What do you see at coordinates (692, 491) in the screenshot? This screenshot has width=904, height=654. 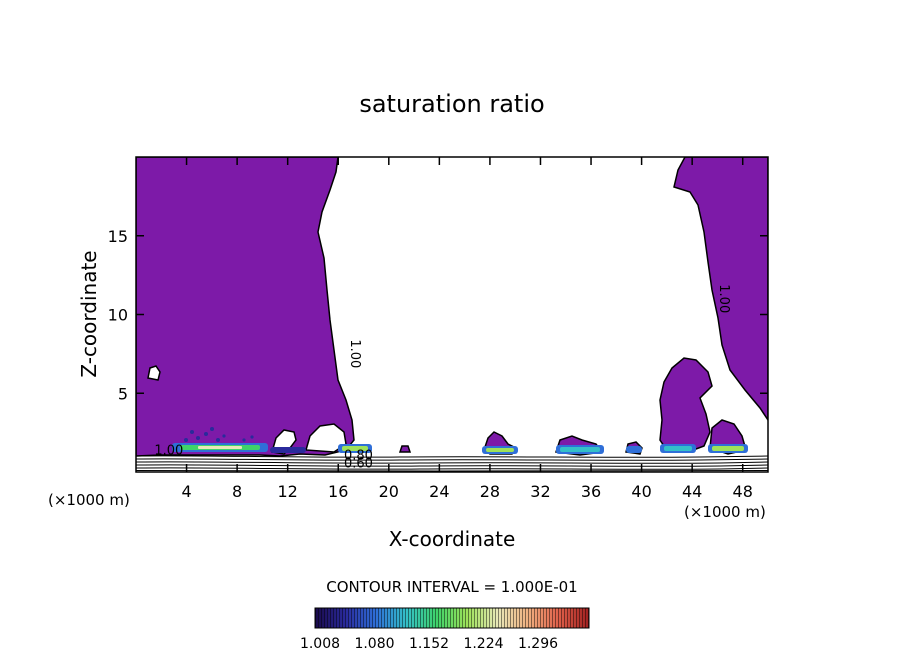 I see `x-tick-label: 44` at bounding box center [692, 491].